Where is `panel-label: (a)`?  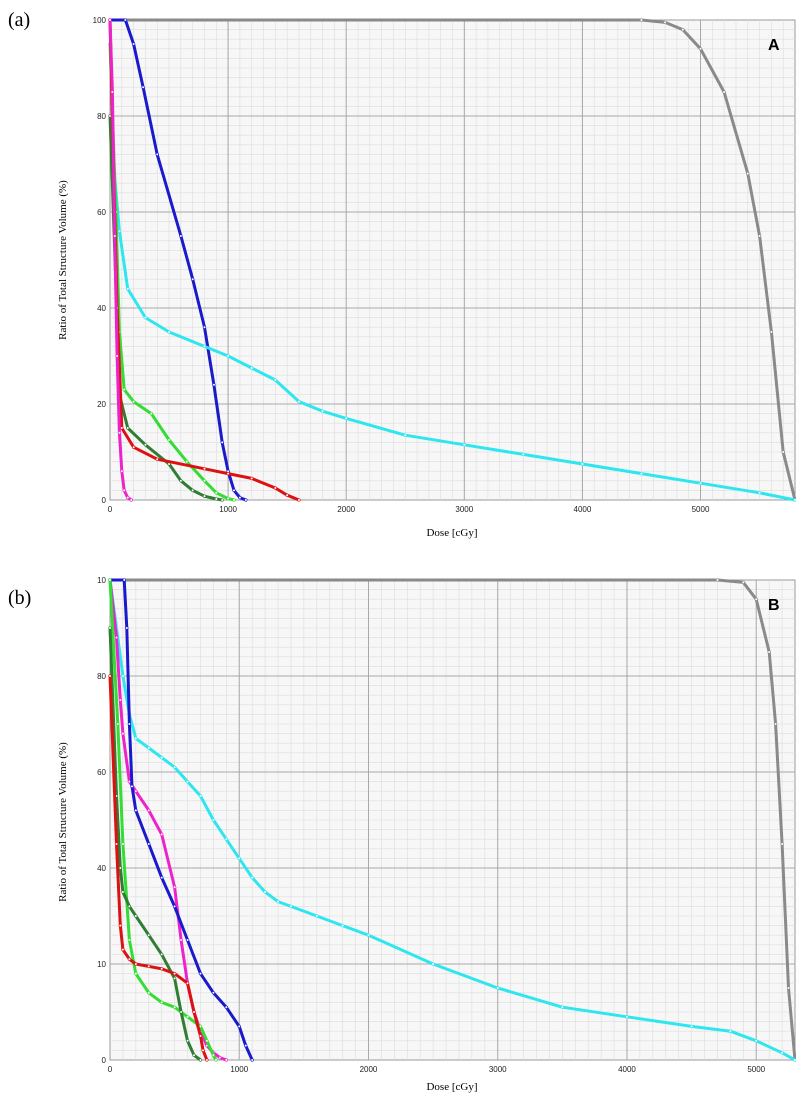 panel-label: (a) is located at coordinates (19, 20).